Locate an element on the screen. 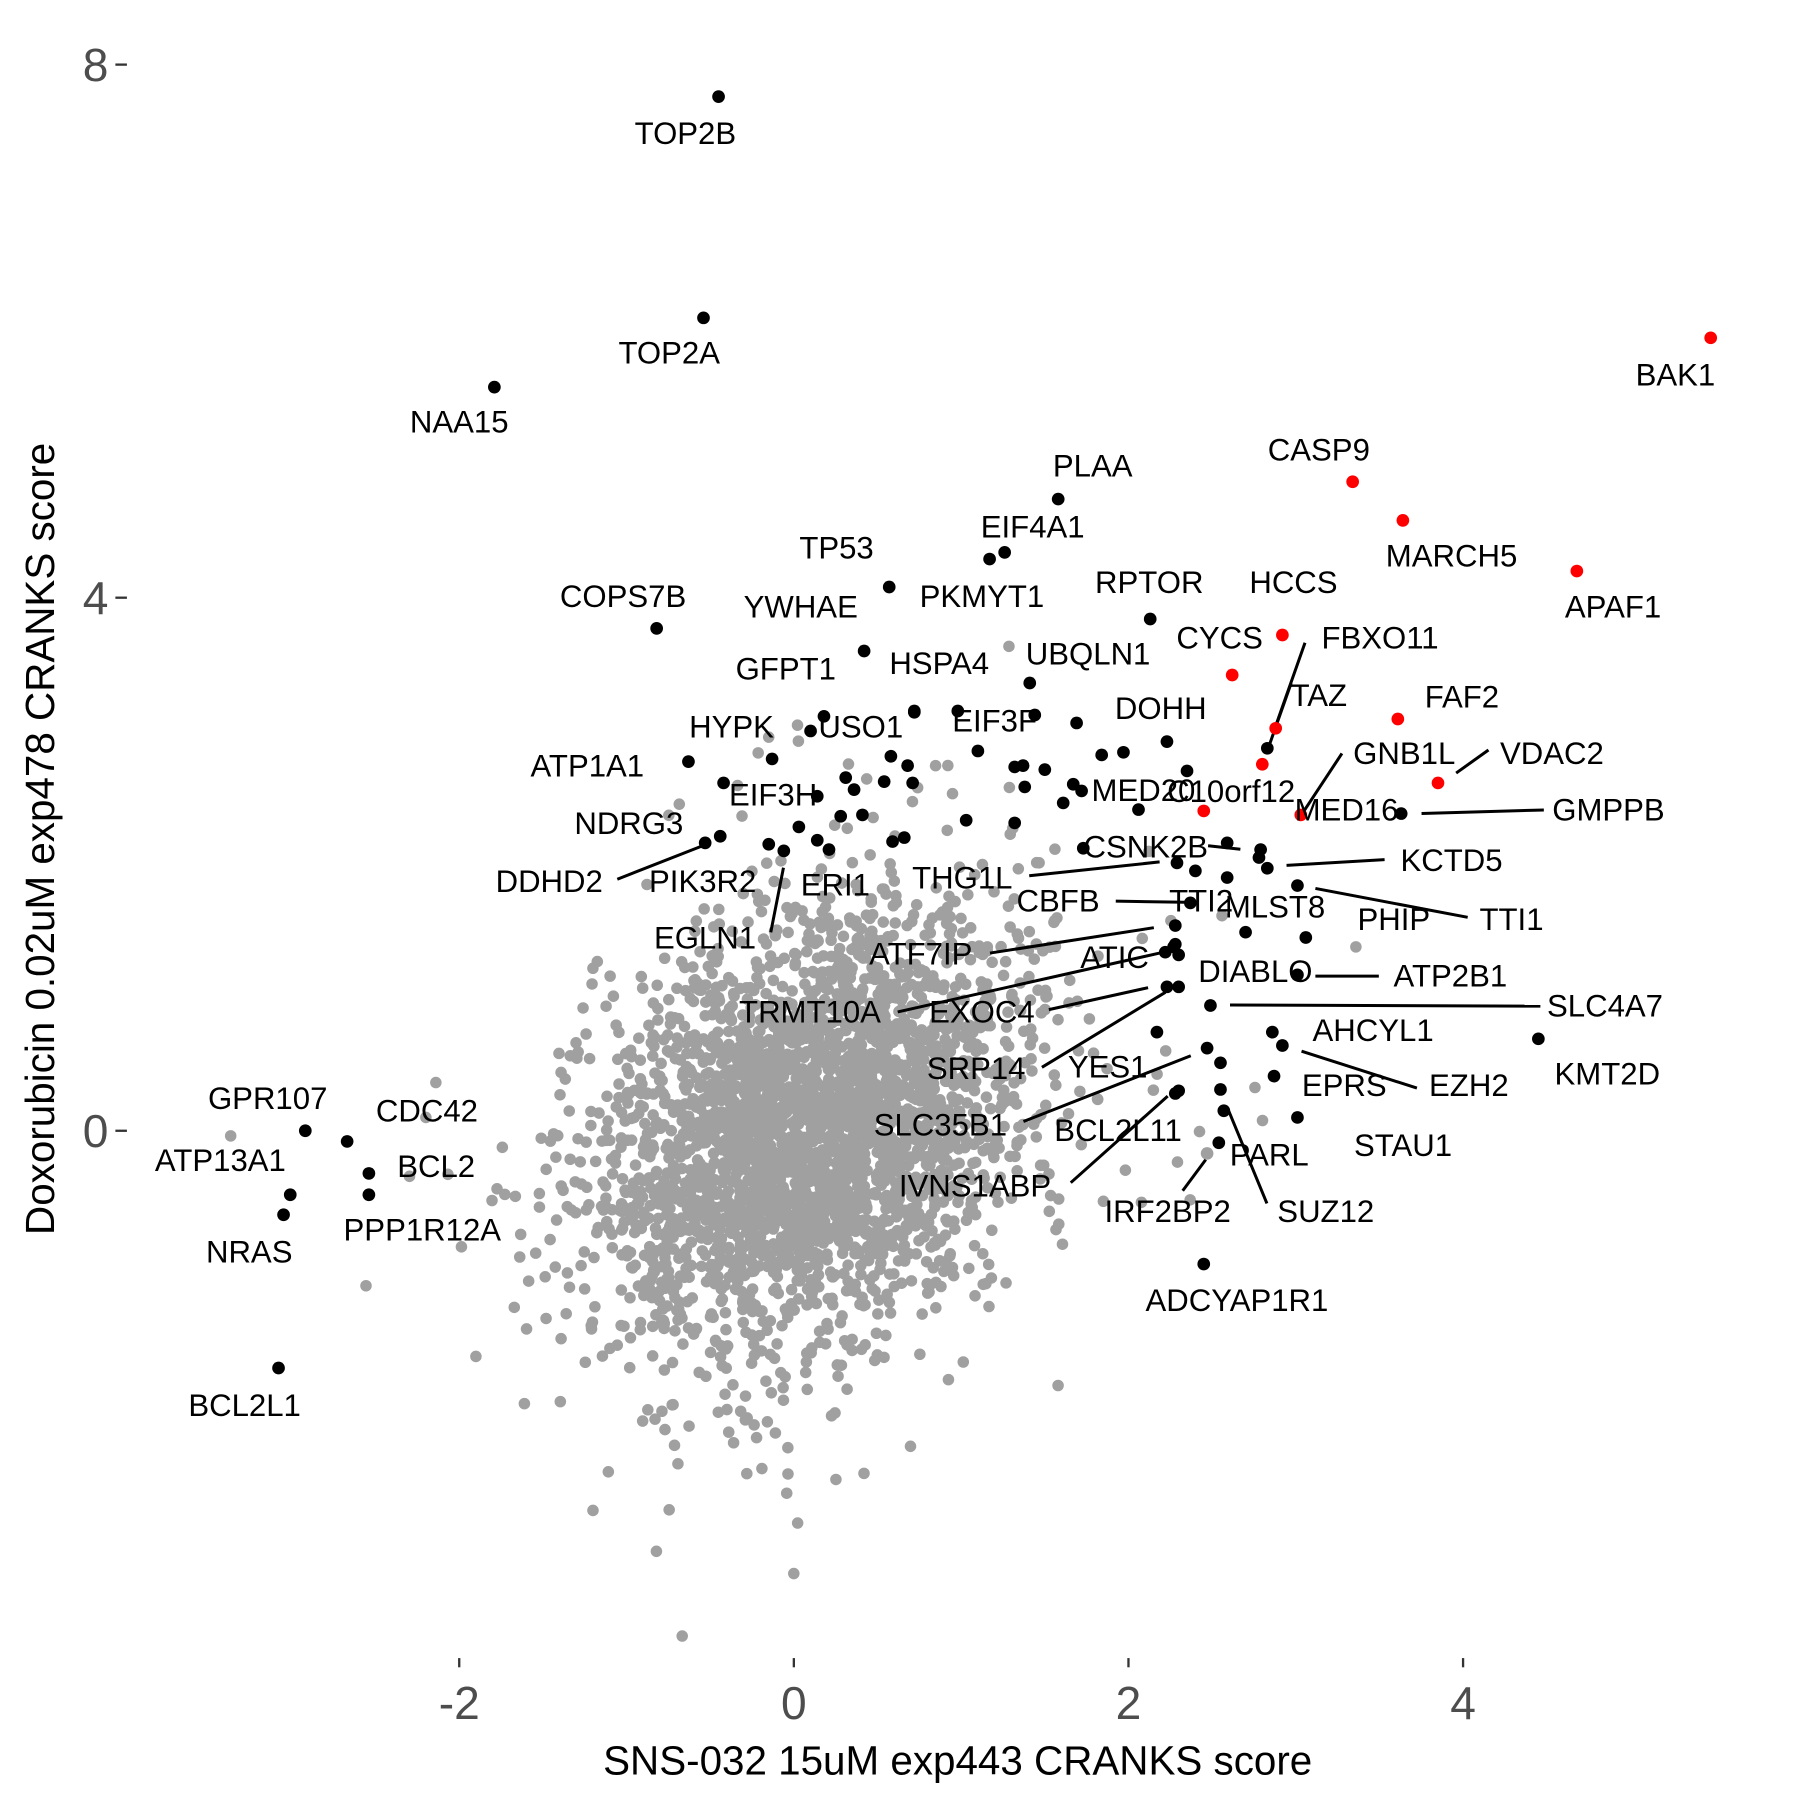  gene-label: COPS7B is located at coordinates (623, 596).